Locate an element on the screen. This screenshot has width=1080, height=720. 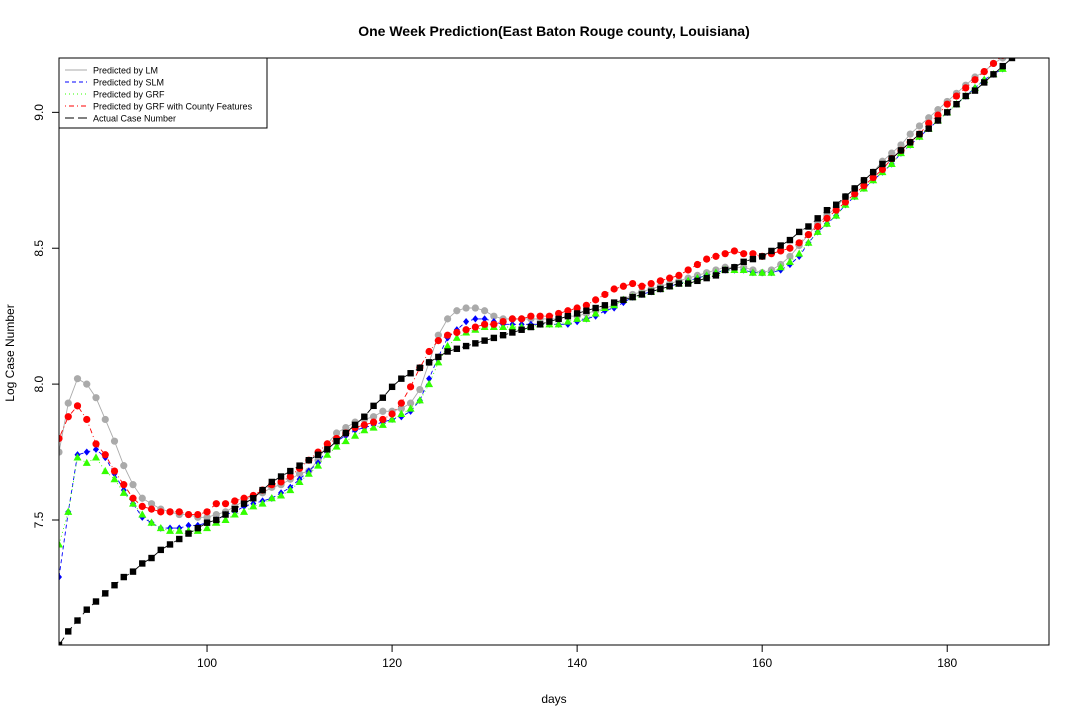
legend-item: Actual Case Number is located at coordinates (120, 119).